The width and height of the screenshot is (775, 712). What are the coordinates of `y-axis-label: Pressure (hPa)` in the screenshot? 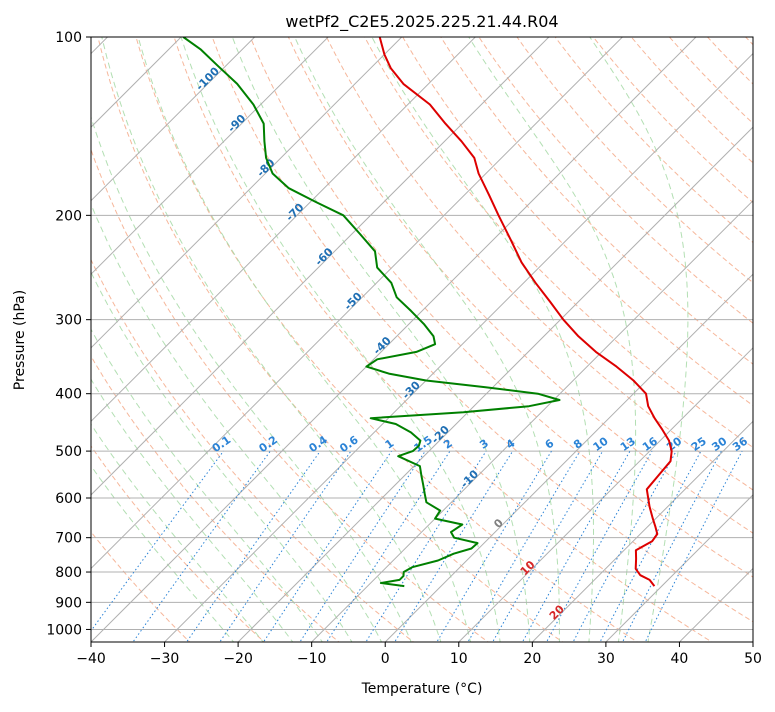 It's located at (20, 340).